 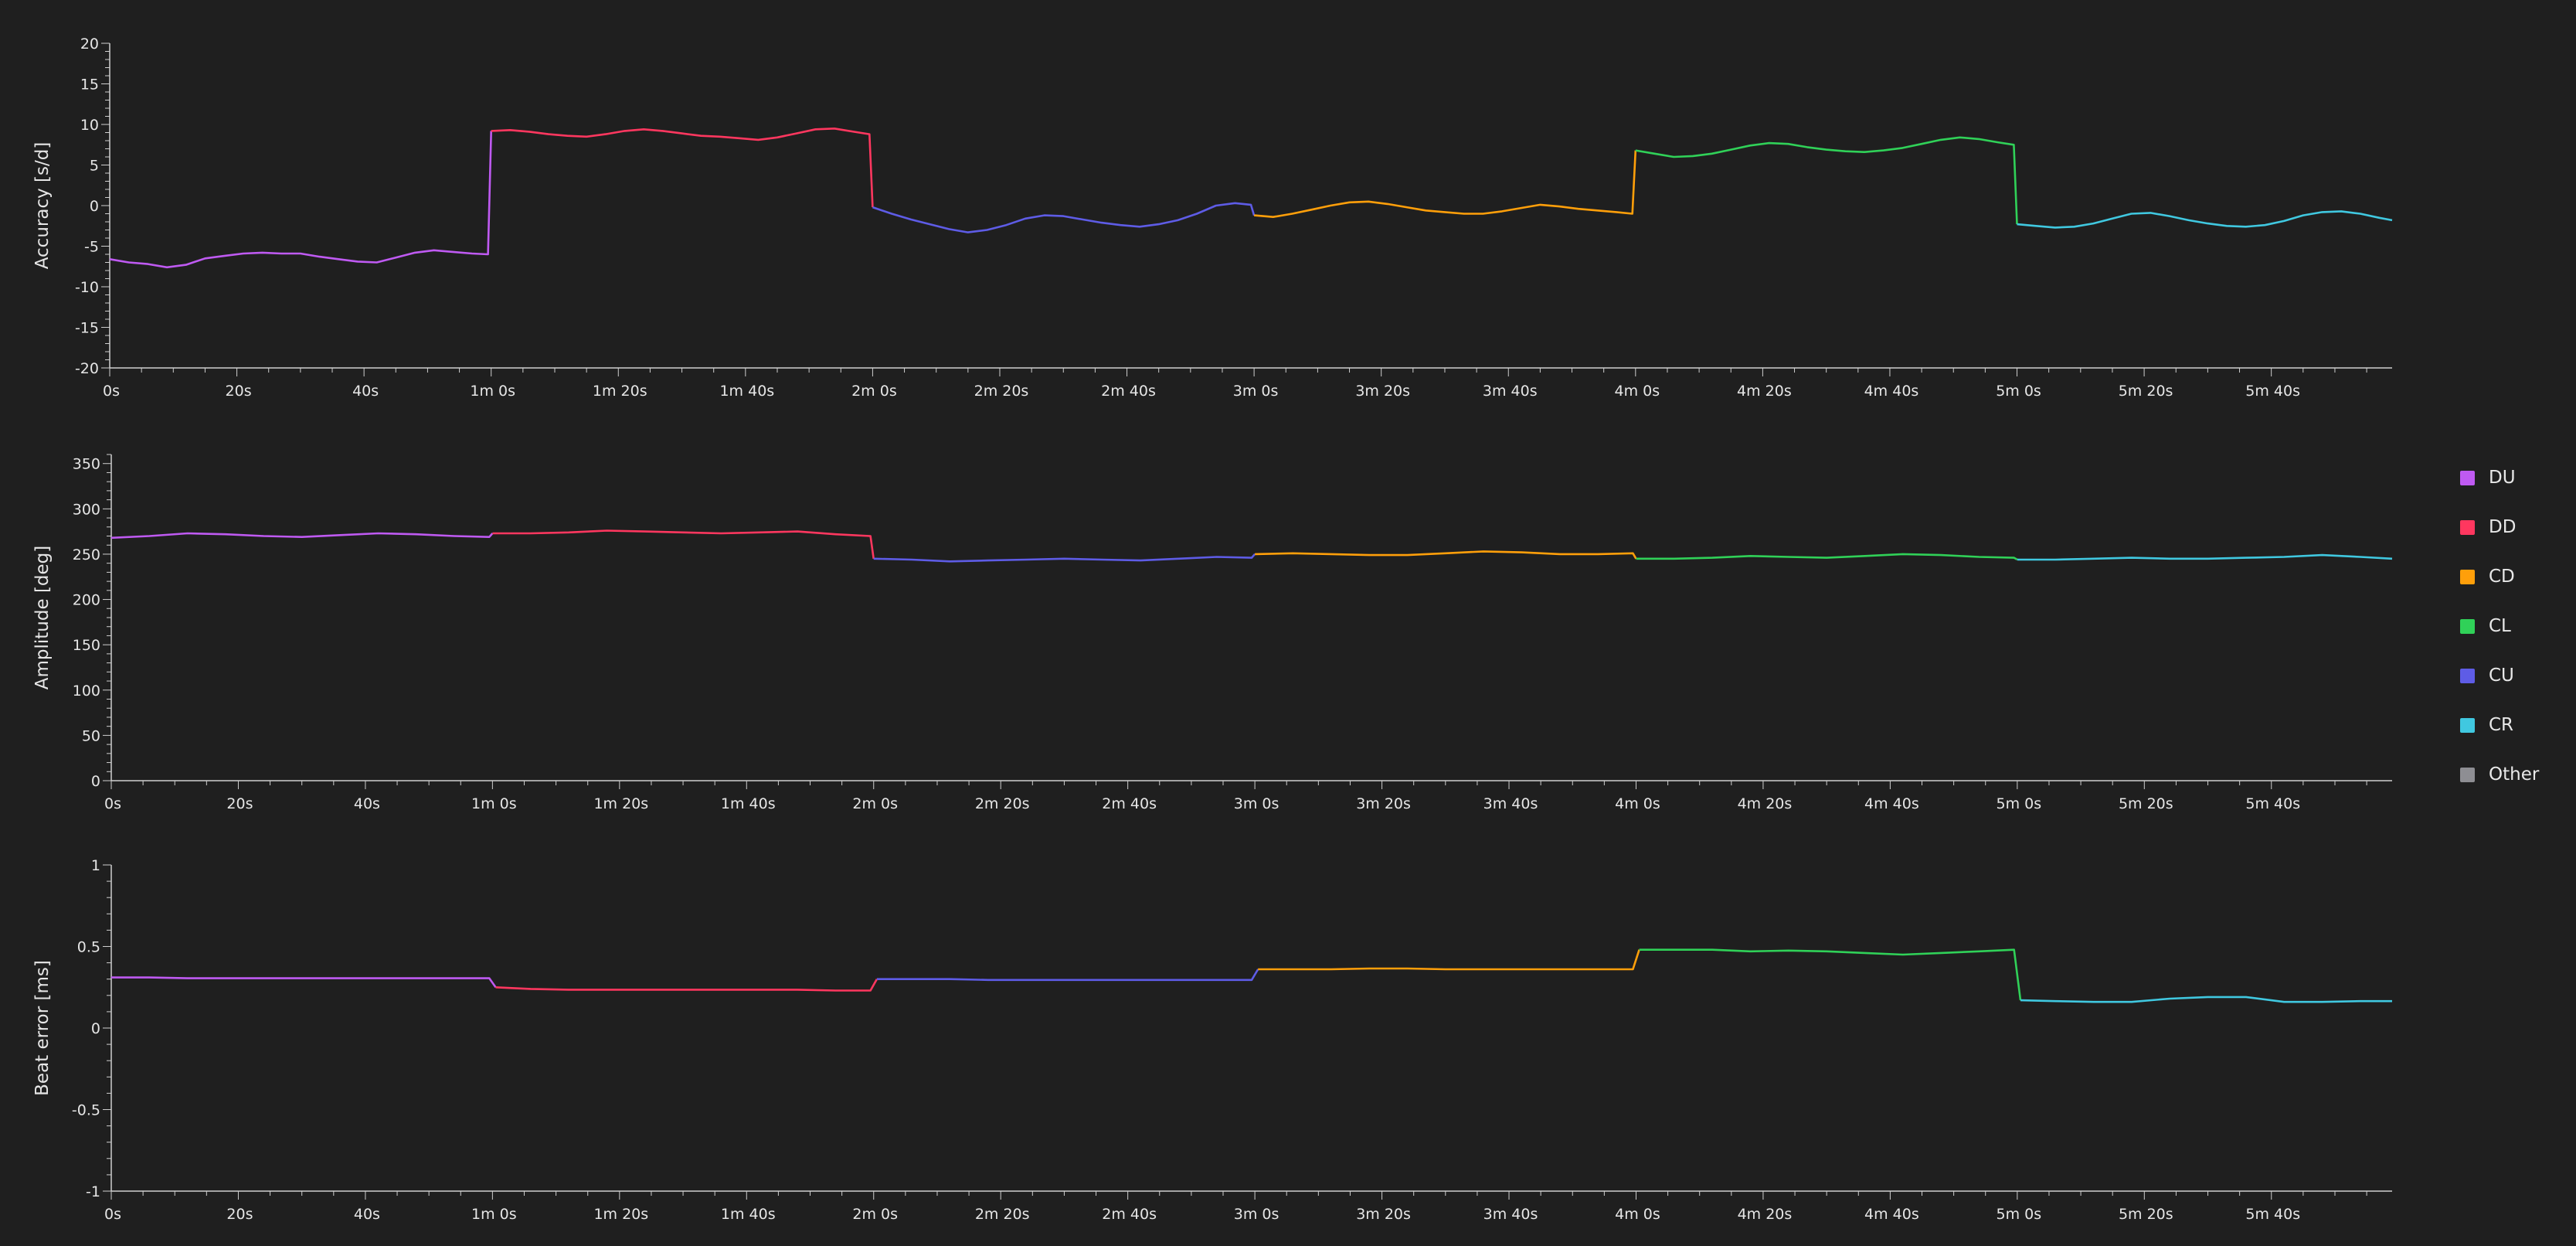 What do you see at coordinates (42, 1028) in the screenshot?
I see `y-axis-label: Beat error [ms]` at bounding box center [42, 1028].